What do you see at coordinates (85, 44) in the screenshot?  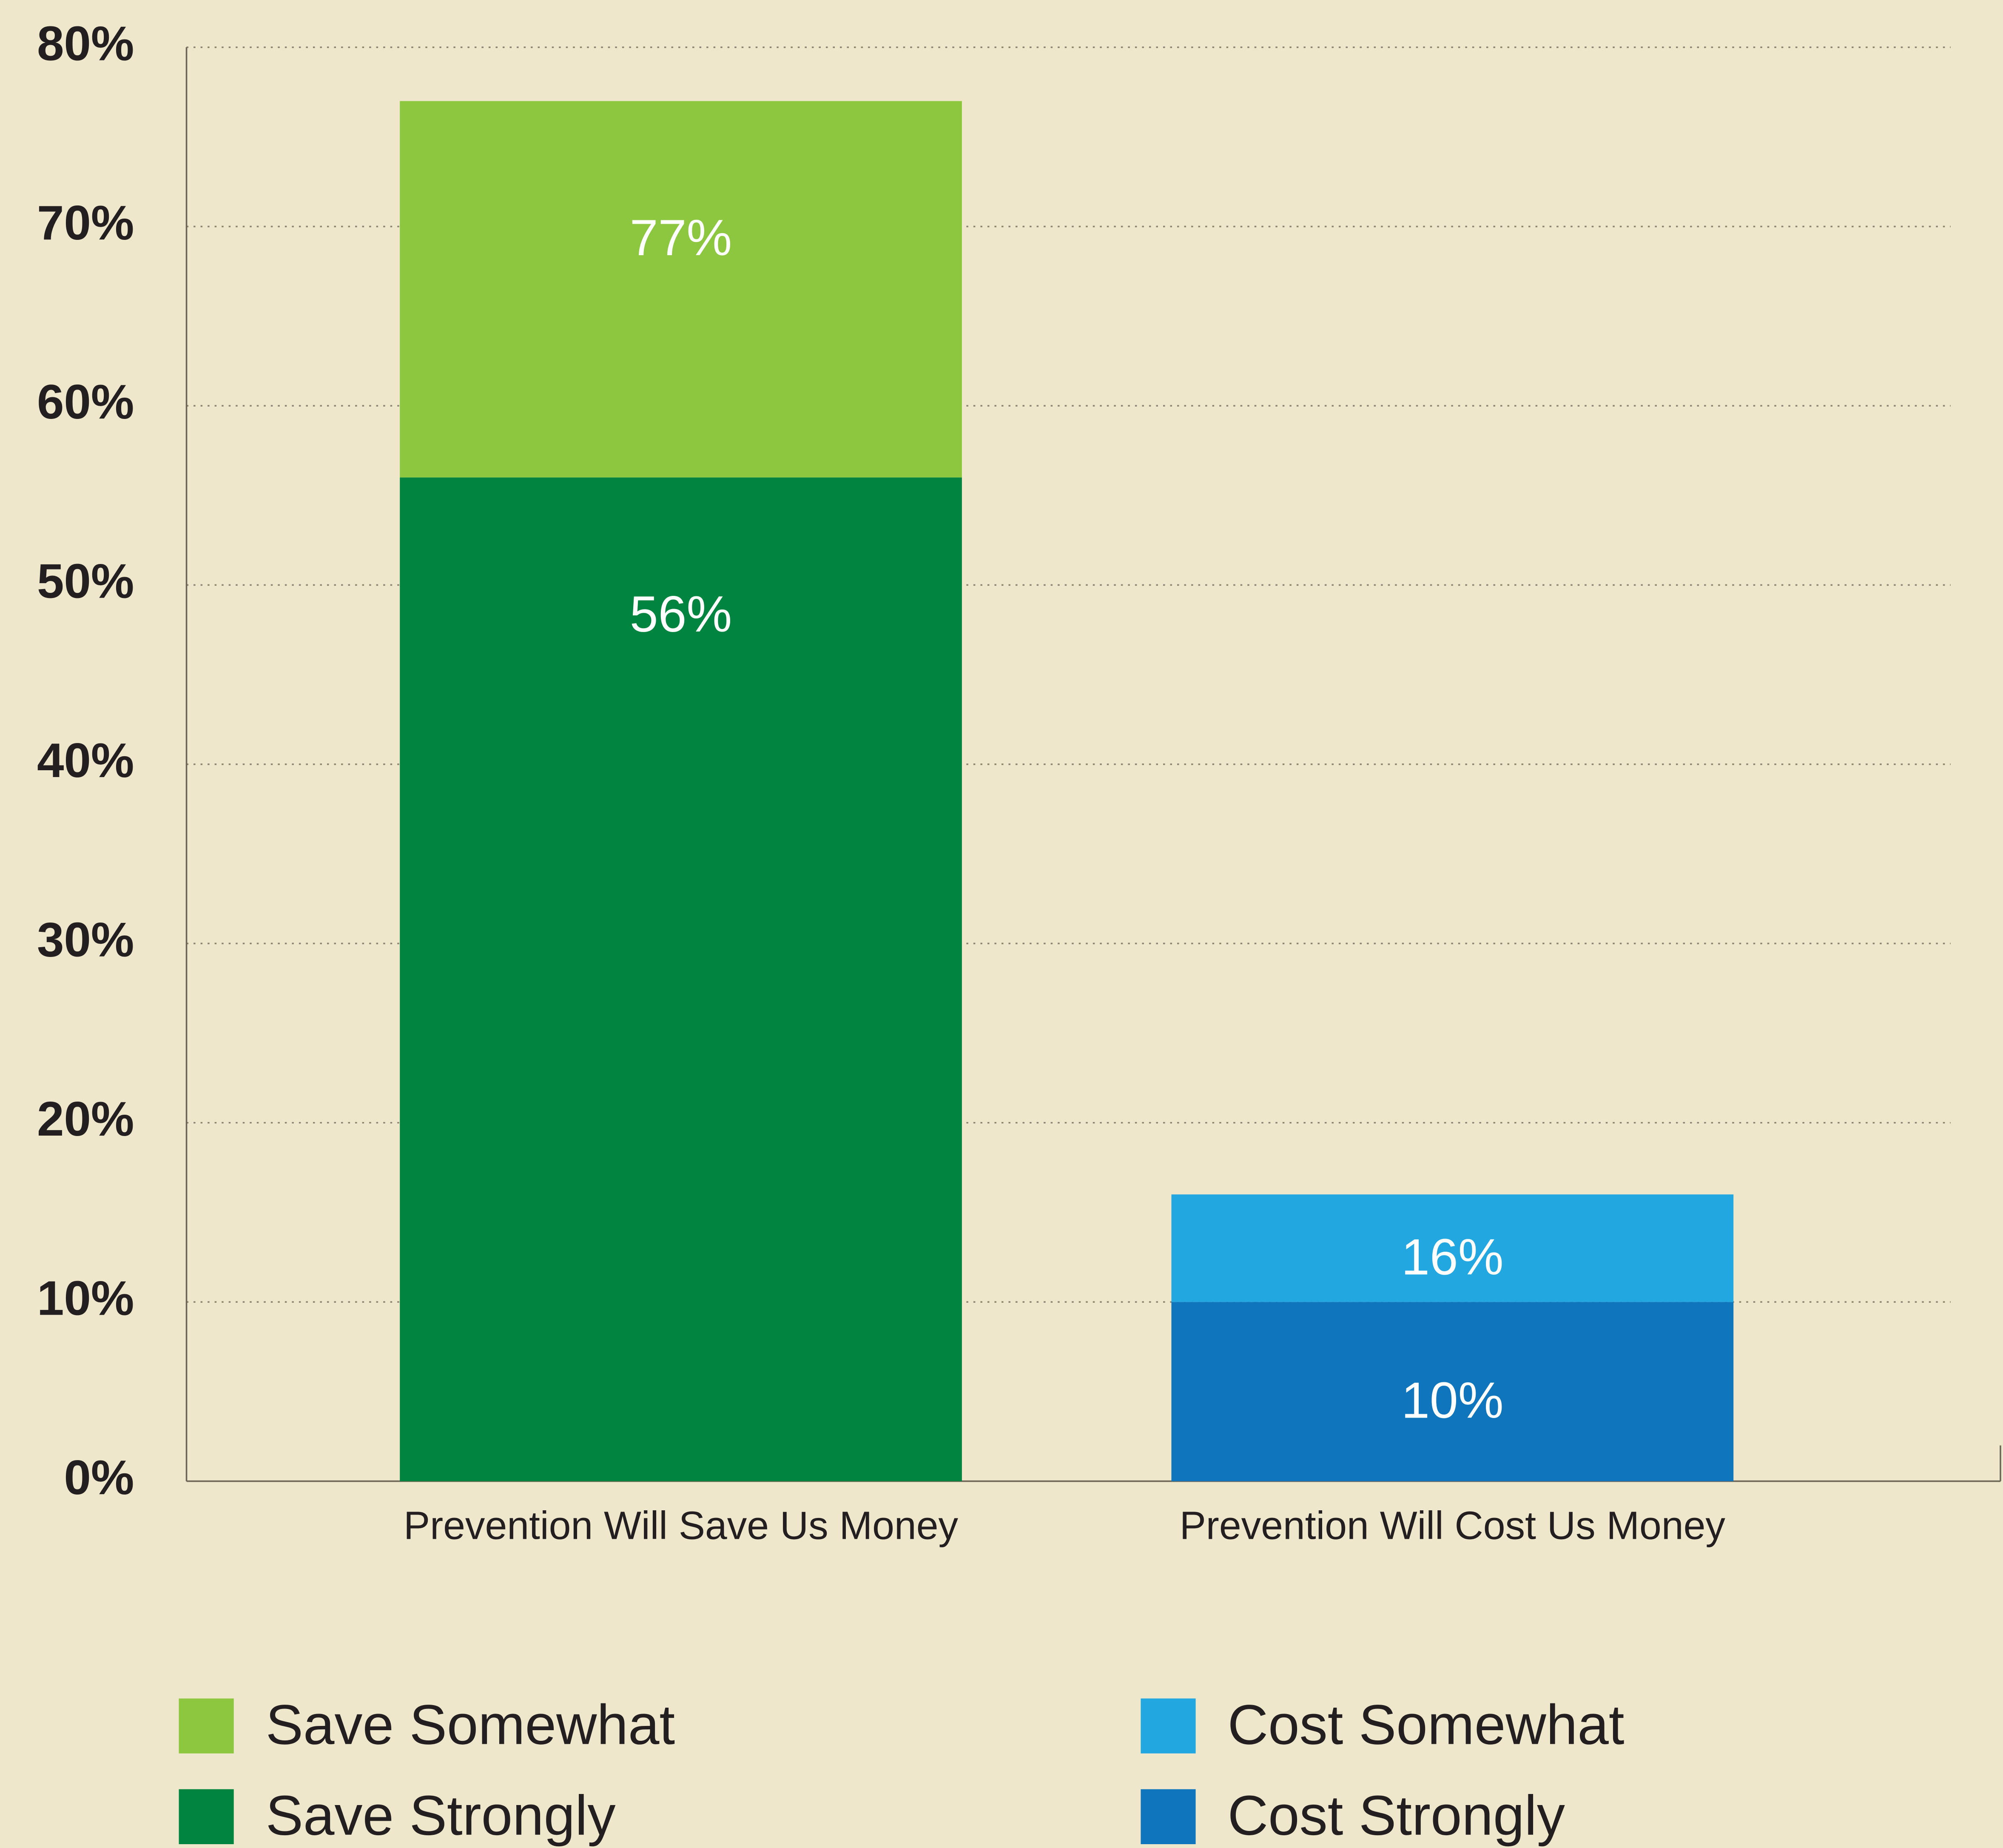 I see `y-tick-label: 80%` at bounding box center [85, 44].